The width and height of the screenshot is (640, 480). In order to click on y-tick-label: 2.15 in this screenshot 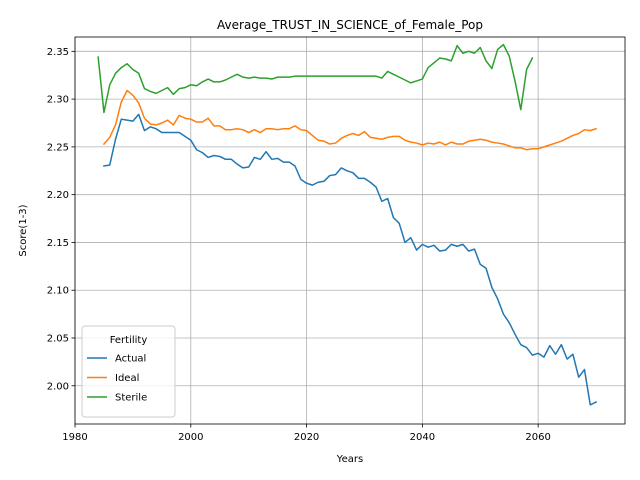, I will do `click(58, 243)`.